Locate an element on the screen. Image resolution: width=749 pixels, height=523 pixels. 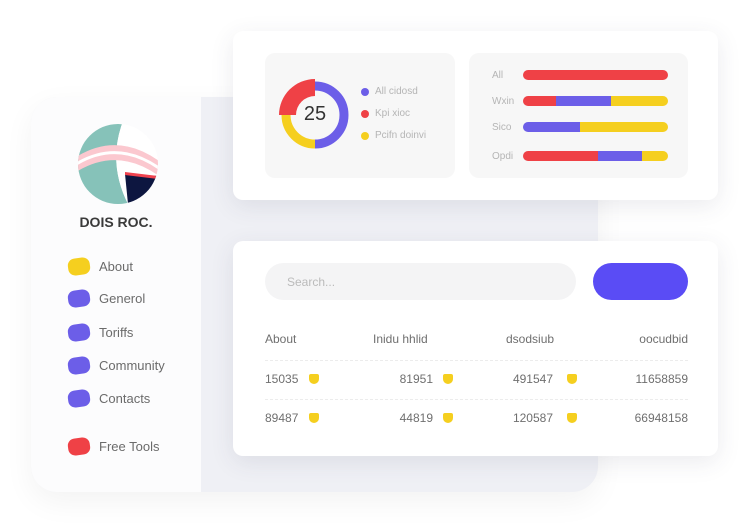
sidebar-item-label: Community is located at coordinates (132, 365).